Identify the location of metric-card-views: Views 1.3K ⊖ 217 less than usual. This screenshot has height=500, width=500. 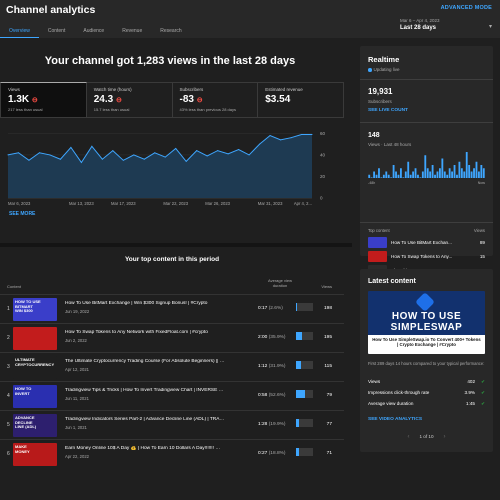
(43, 100).